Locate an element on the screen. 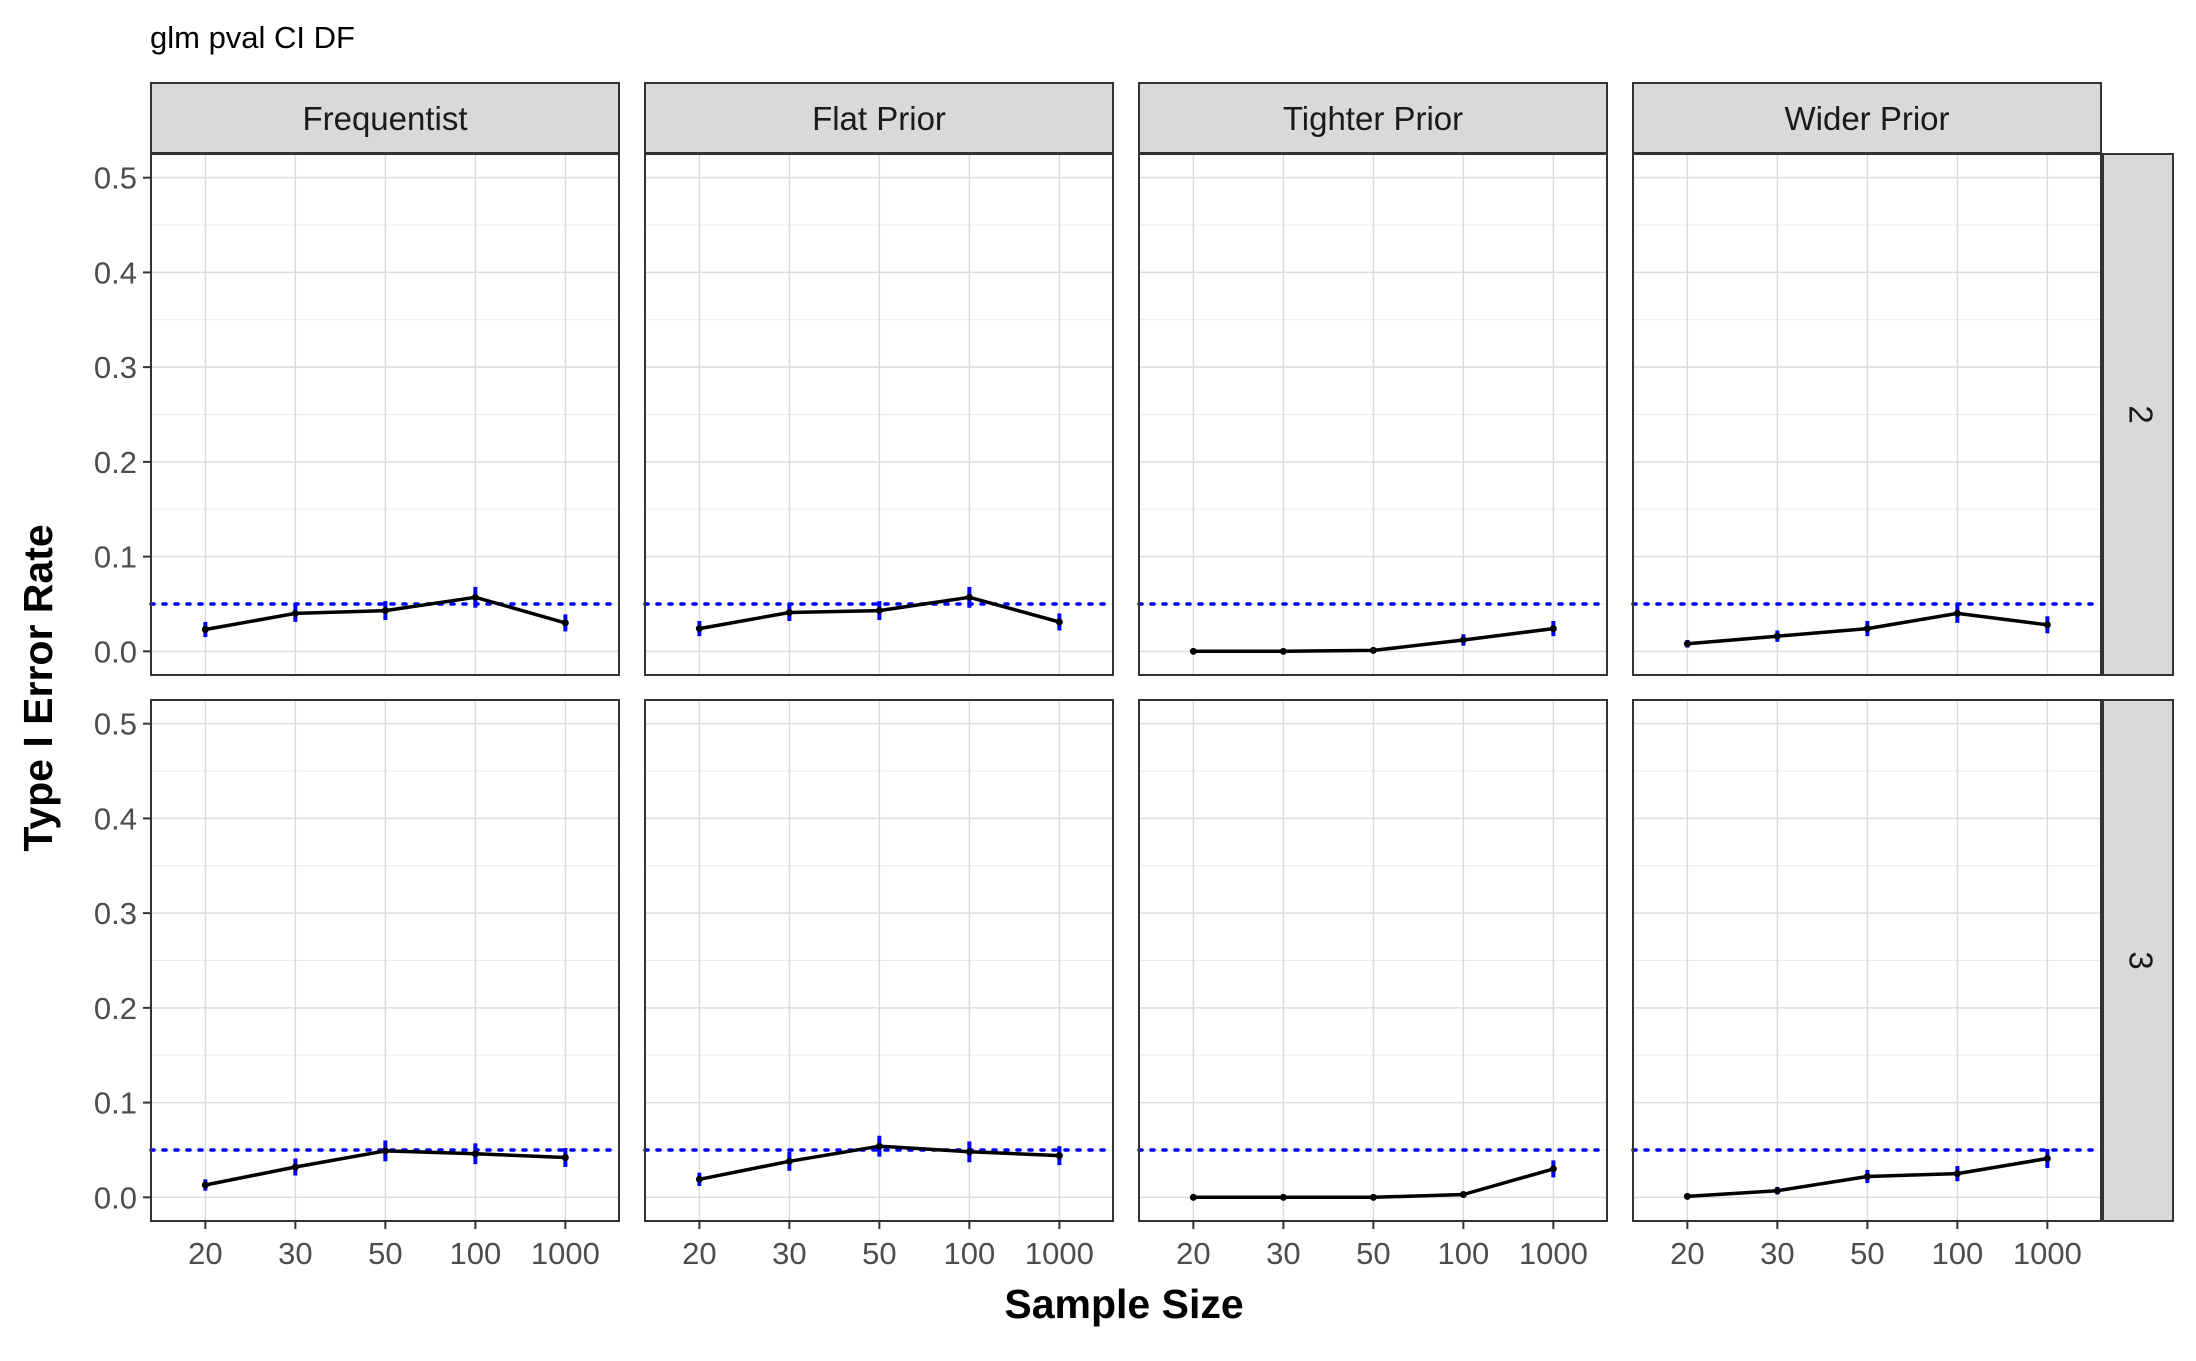  column-strip-label: Tighter Prior is located at coordinates (1373, 118).